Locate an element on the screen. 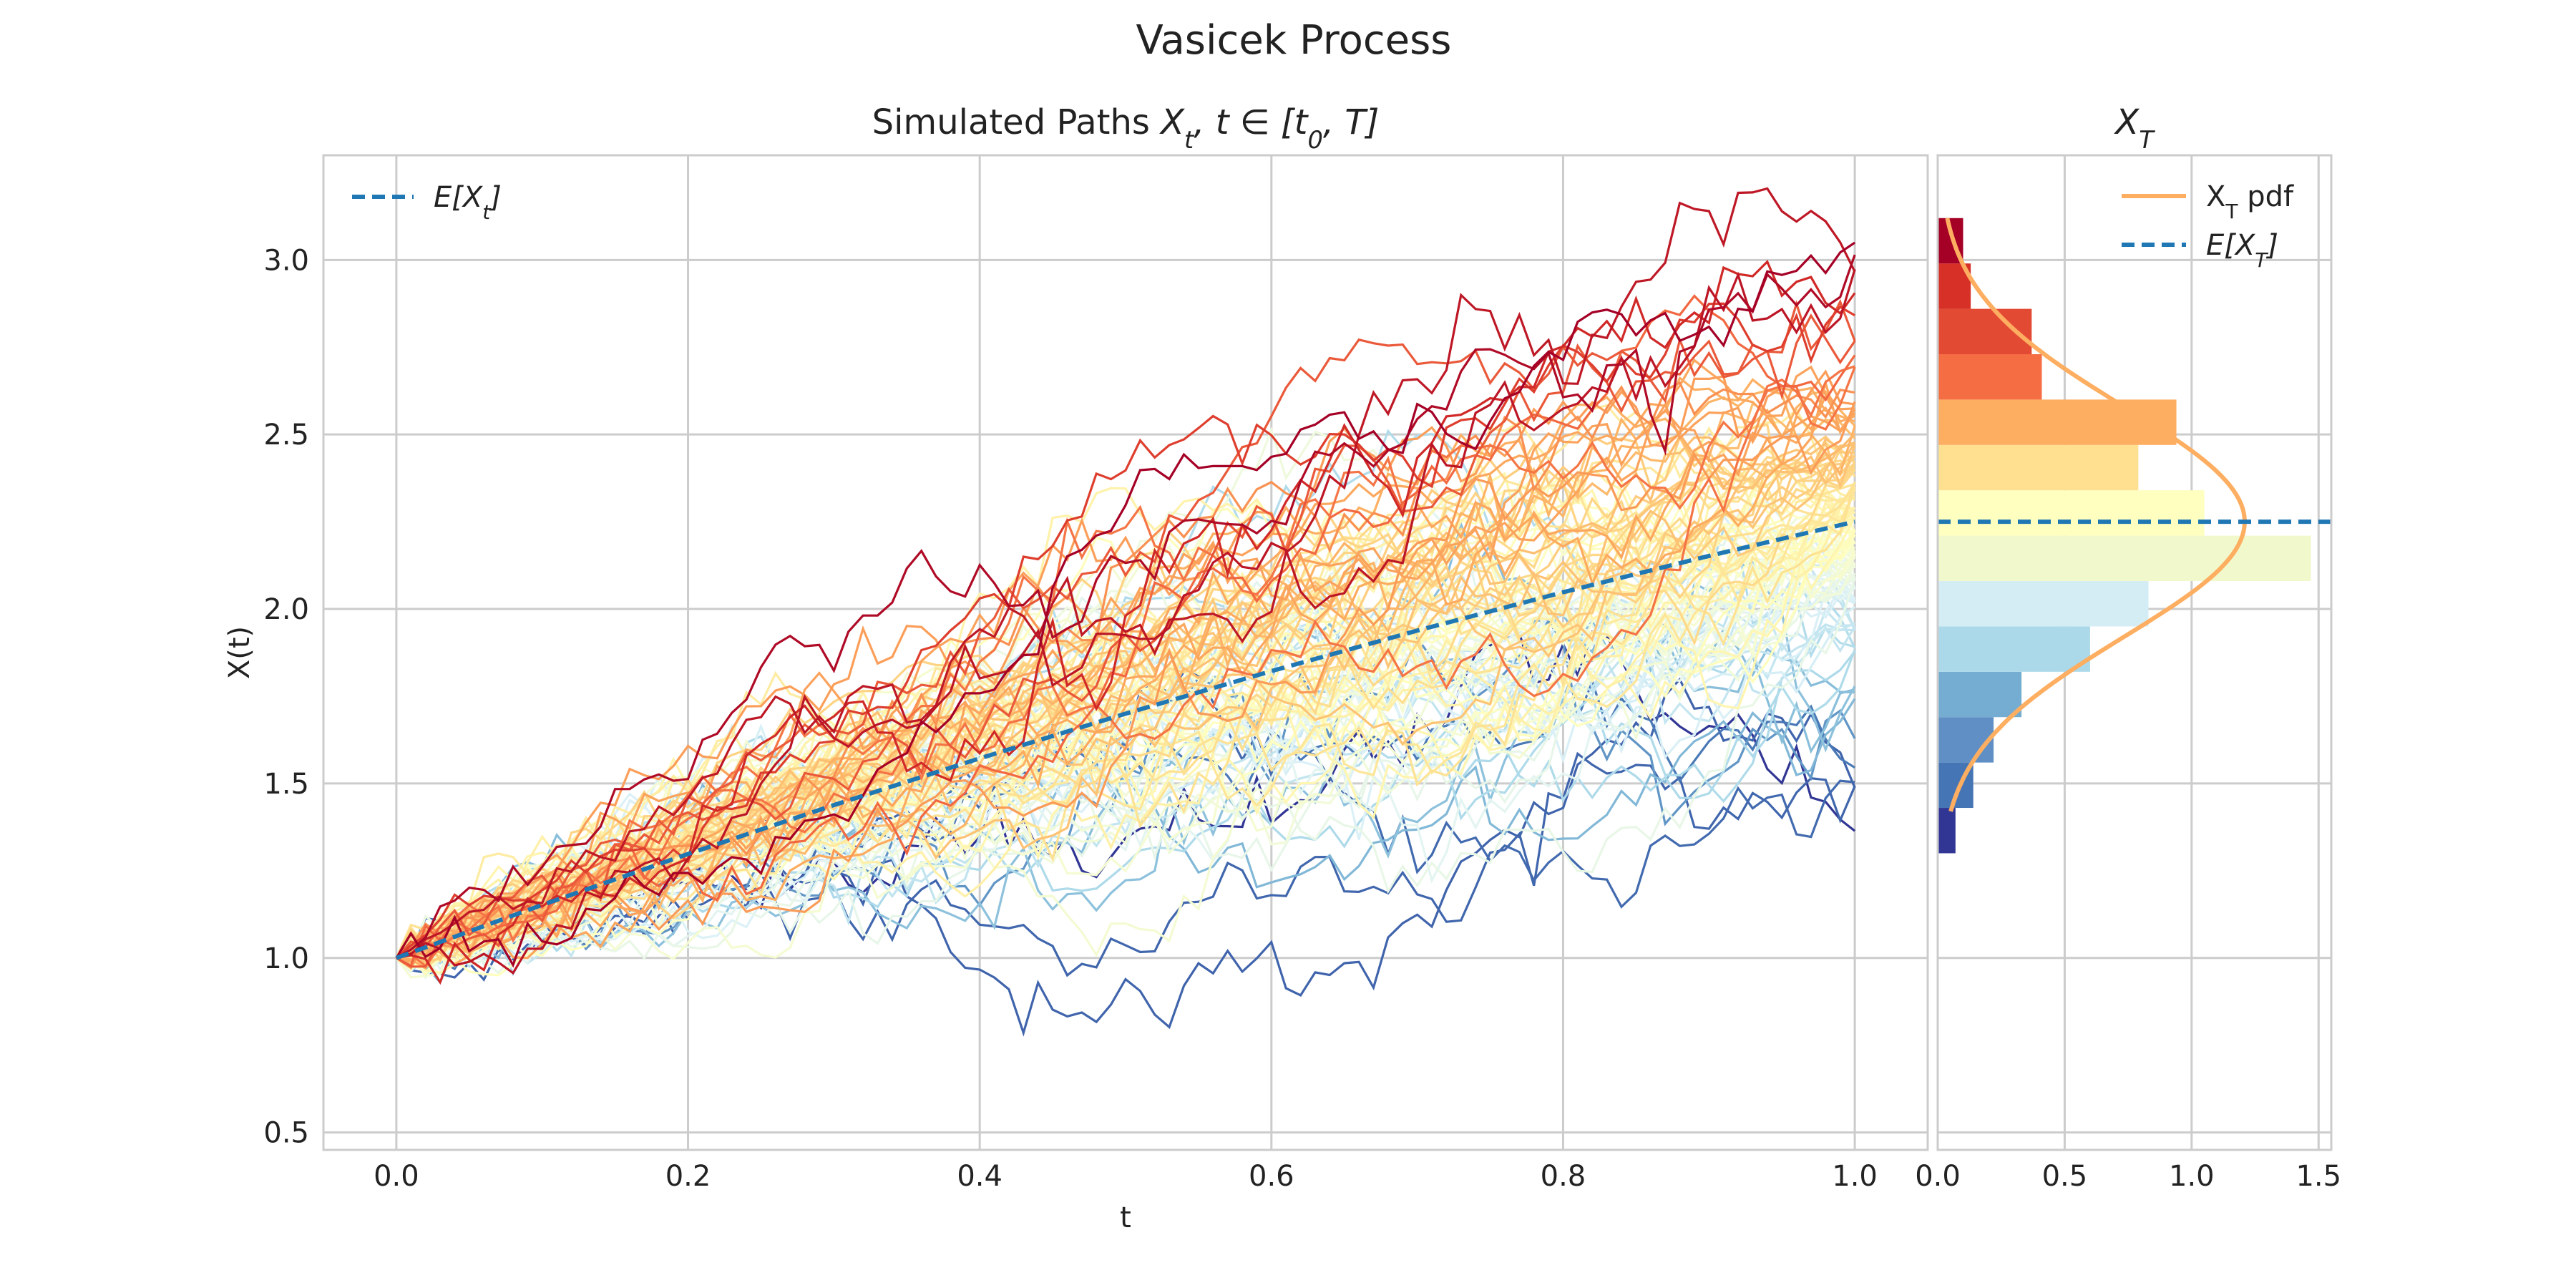  side-chart-title: XT is located at coordinates (2134, 128).